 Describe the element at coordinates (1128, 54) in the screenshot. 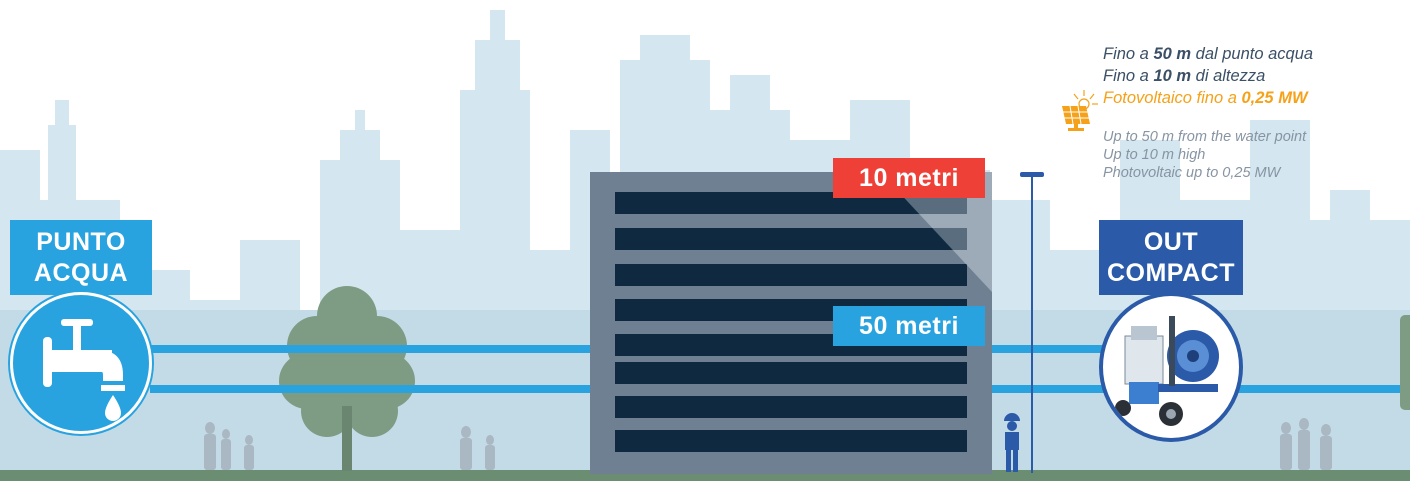

I see `info-it-line1-prefix: Fino a` at that location.